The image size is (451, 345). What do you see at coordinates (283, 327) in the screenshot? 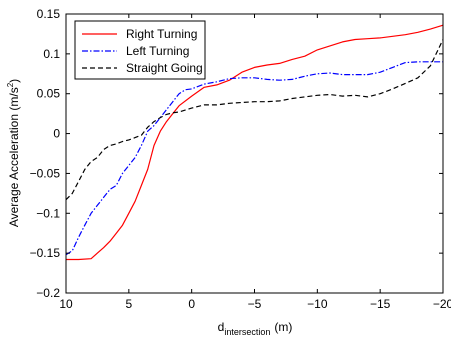
I see `x-axis-label-unit: (m)` at bounding box center [283, 327].